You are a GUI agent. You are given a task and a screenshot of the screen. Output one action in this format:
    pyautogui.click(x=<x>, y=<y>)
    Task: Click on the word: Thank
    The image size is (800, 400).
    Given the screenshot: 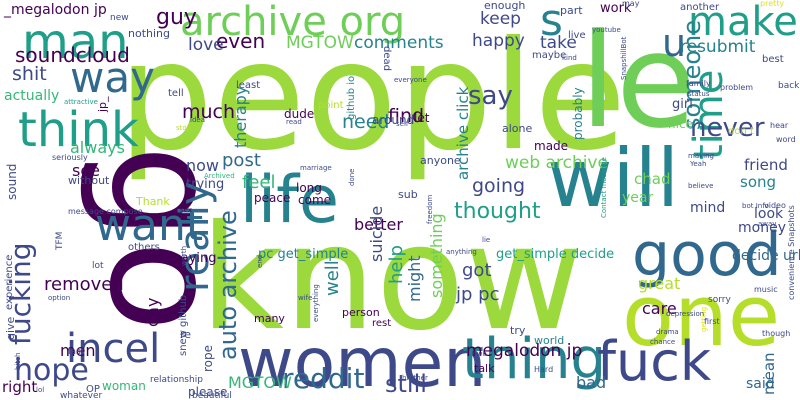 What is the action you would take?
    pyautogui.click(x=152, y=201)
    